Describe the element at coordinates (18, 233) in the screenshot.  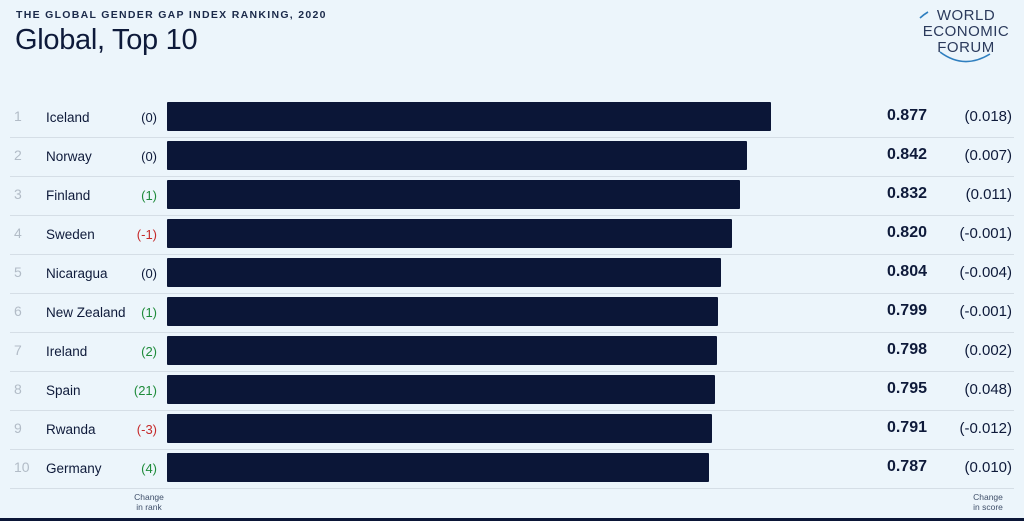
I see `rank-number: 4` at that location.